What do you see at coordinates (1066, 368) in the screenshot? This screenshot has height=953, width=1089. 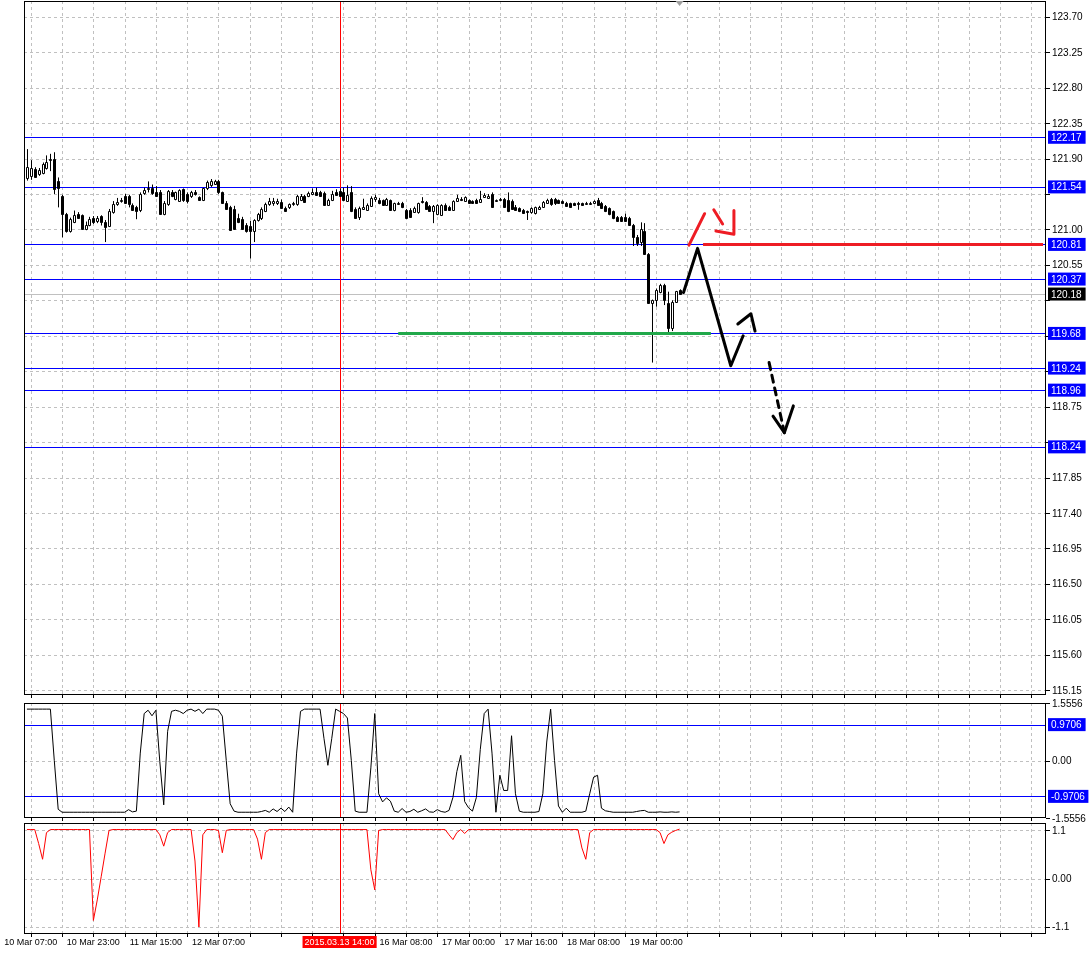 I see `ref-line-label: 119.24` at bounding box center [1066, 368].